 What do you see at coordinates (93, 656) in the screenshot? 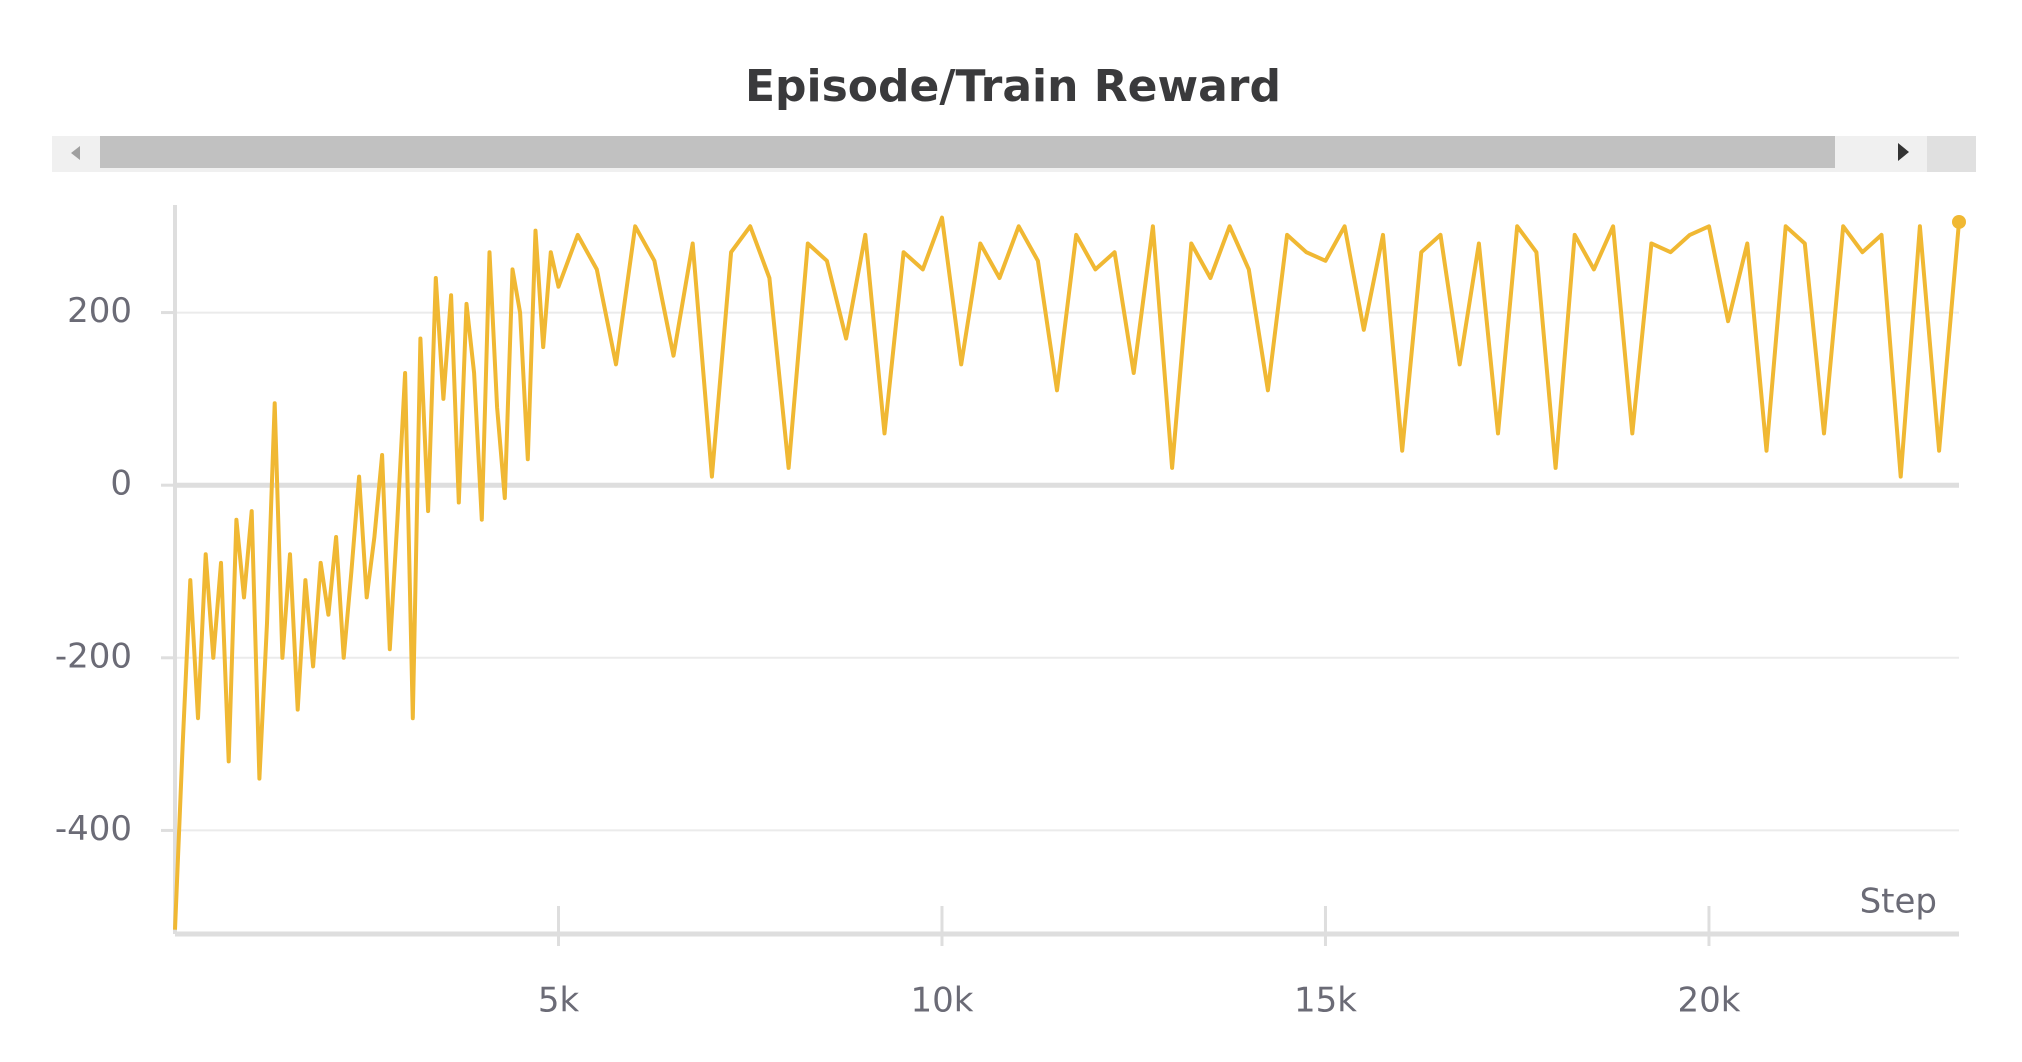
I see `y-tick-label: -200` at bounding box center [93, 656].